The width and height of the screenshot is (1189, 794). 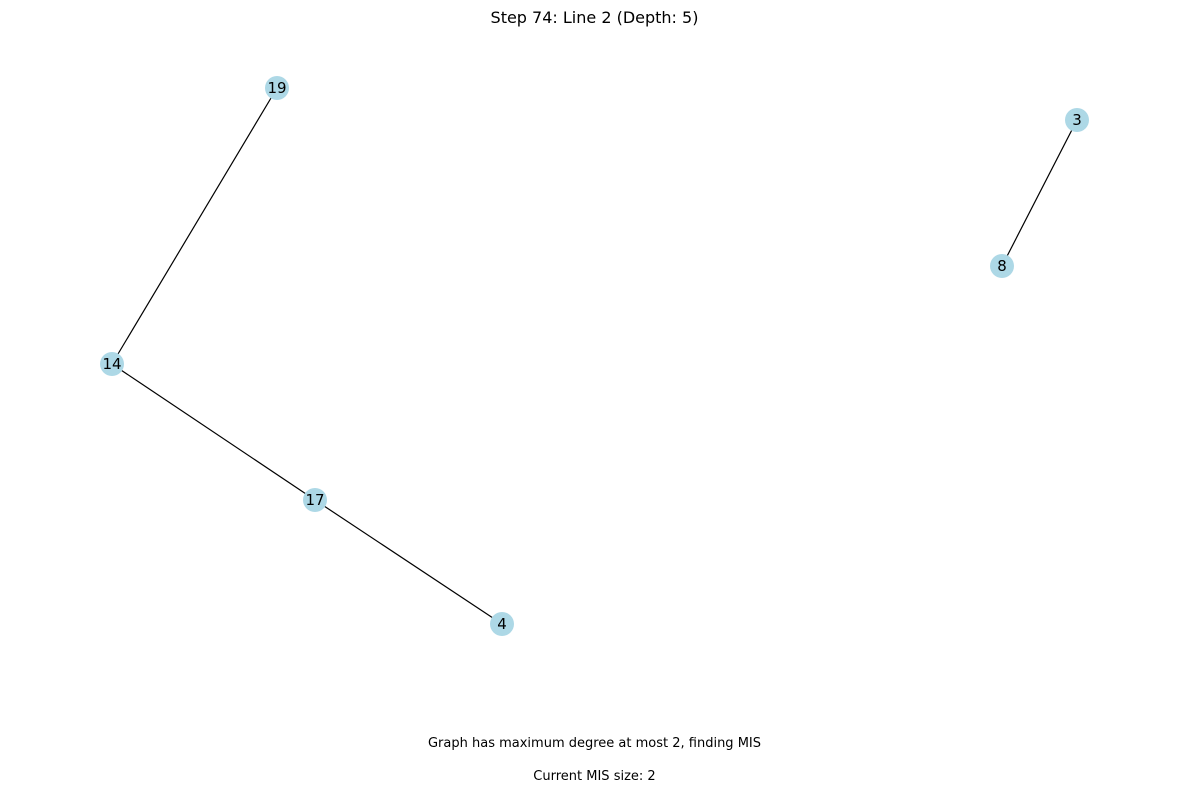 I want to click on node-label: 17, so click(x=314, y=500).